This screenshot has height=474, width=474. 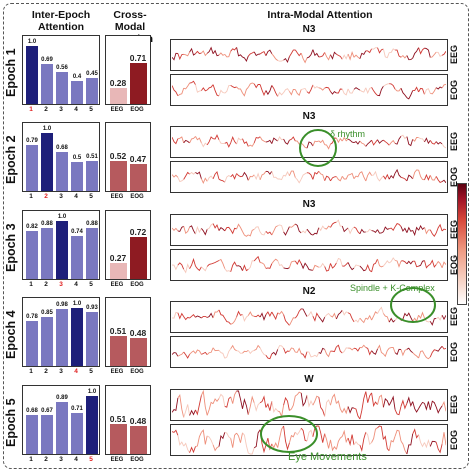 What do you see at coordinates (77, 408) in the screenshot?
I see `inter-epoch-value: 0.71` at bounding box center [77, 408].